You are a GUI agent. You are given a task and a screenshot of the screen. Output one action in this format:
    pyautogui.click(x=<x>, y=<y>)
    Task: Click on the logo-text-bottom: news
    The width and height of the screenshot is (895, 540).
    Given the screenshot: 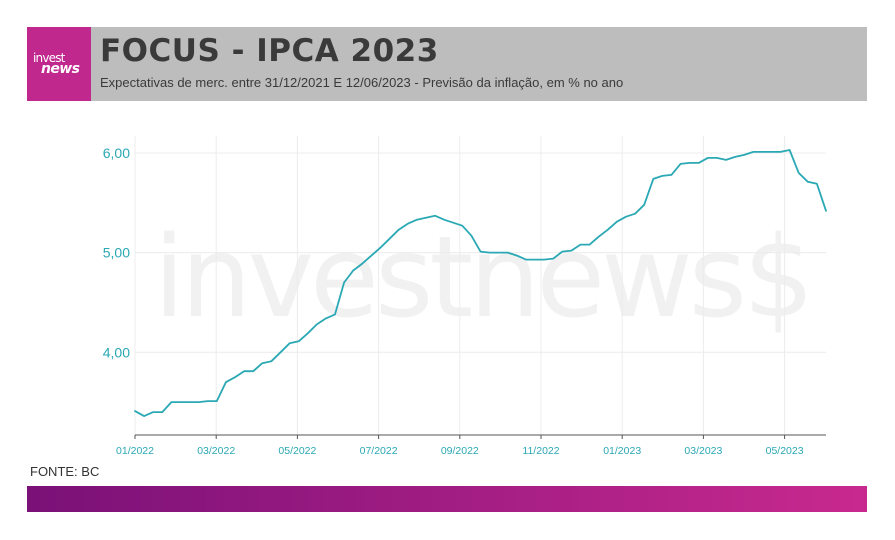 What is the action you would take?
    pyautogui.click(x=60, y=69)
    